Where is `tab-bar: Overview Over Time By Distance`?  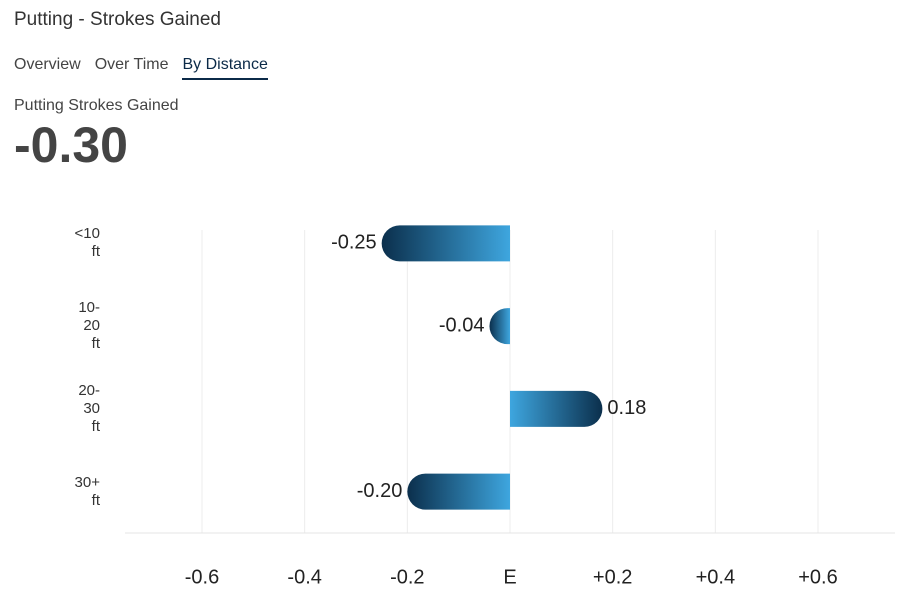 tab-bar: Overview Over Time By Distance is located at coordinates (141, 68).